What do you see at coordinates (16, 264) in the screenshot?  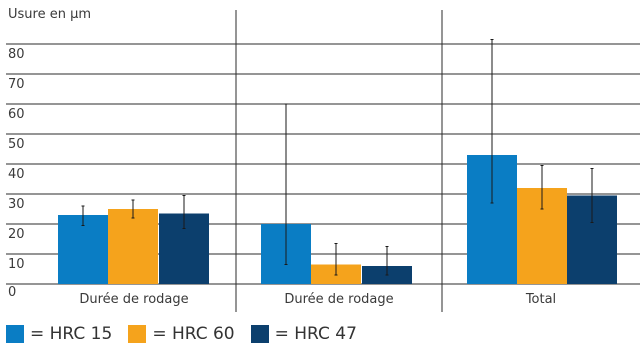 I see `y-tick-label: 10` at bounding box center [16, 264].